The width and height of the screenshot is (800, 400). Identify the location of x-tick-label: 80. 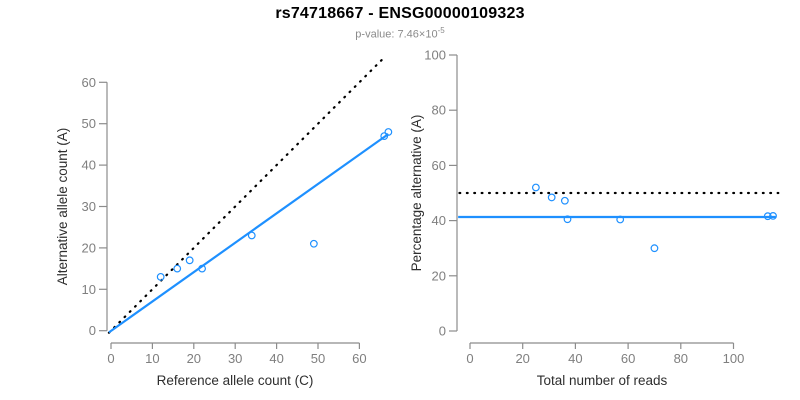
(681, 358).